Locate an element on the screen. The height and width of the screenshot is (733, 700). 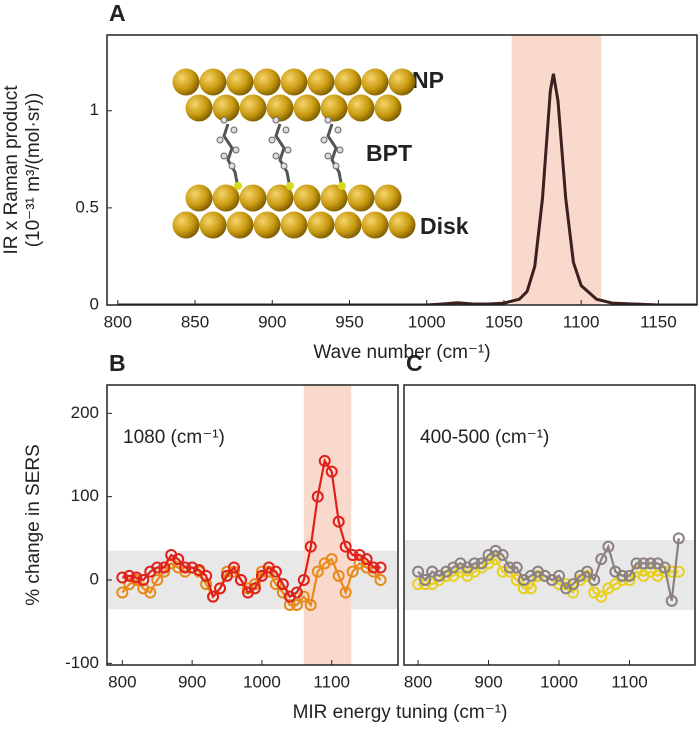
y-tick-label: 0.5 is located at coordinates (87, 206).